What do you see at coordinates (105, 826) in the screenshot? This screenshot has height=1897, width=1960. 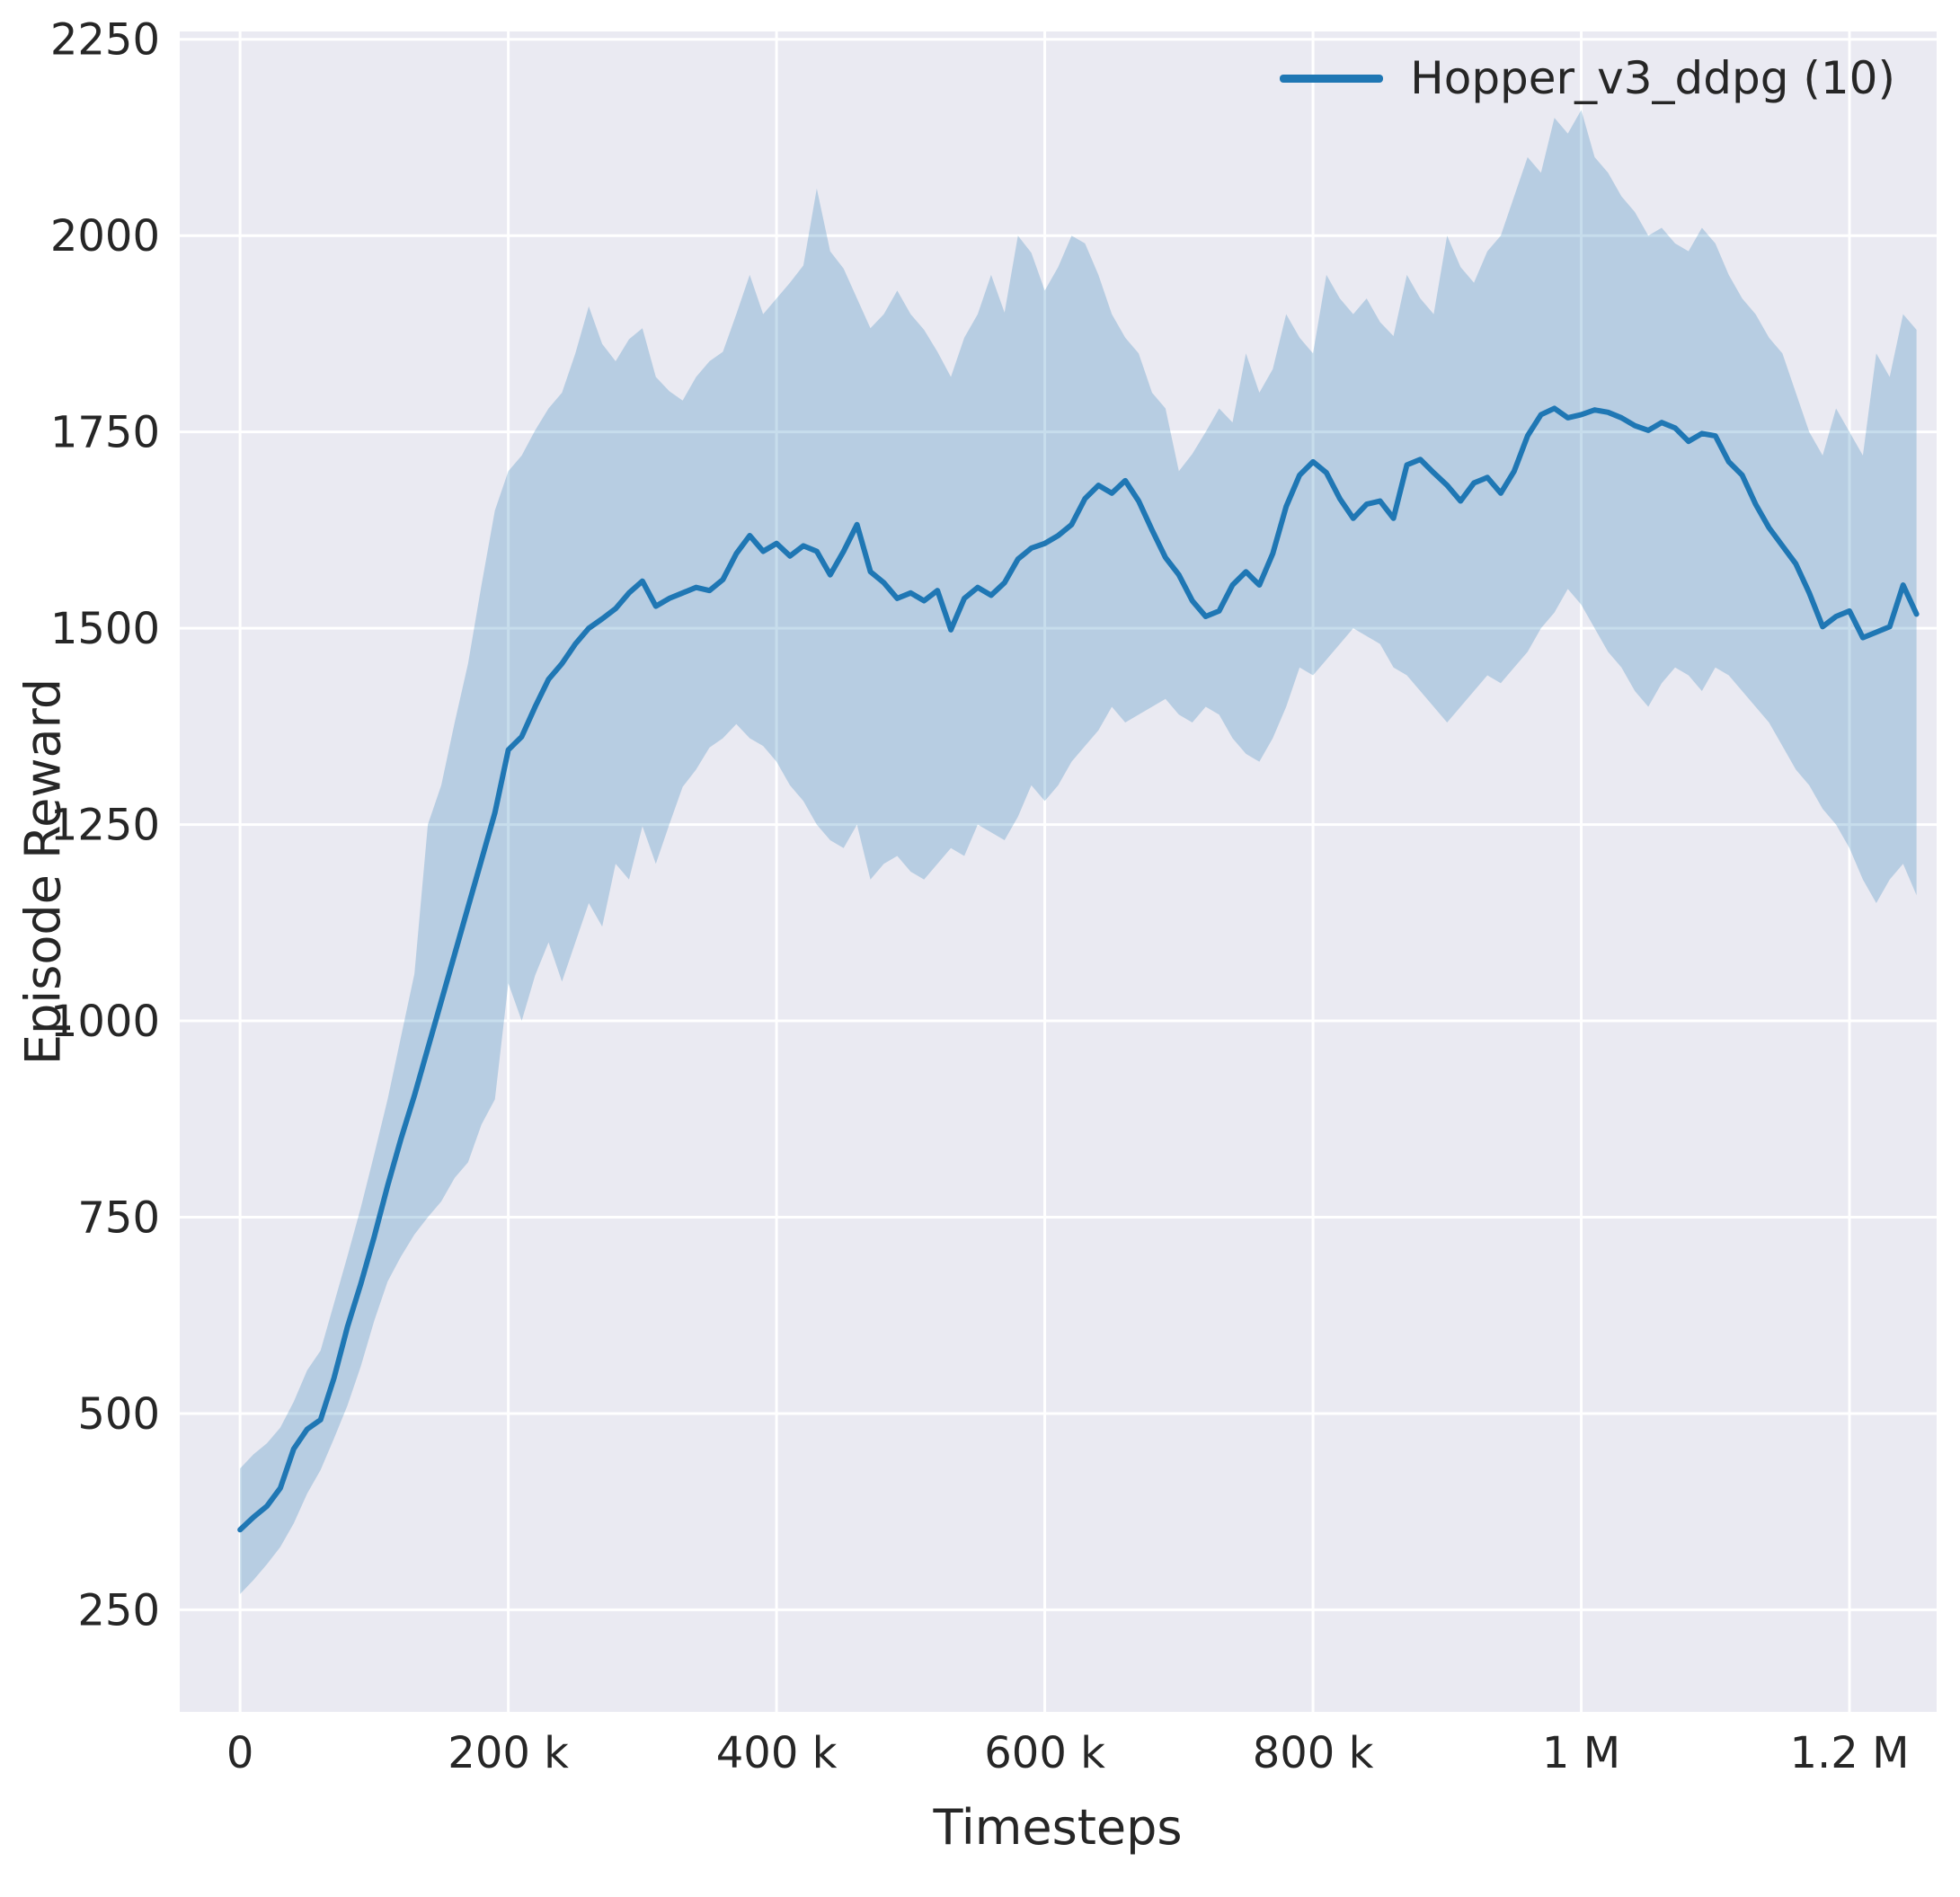 I see `y-tick-label: 1250` at bounding box center [105, 826].